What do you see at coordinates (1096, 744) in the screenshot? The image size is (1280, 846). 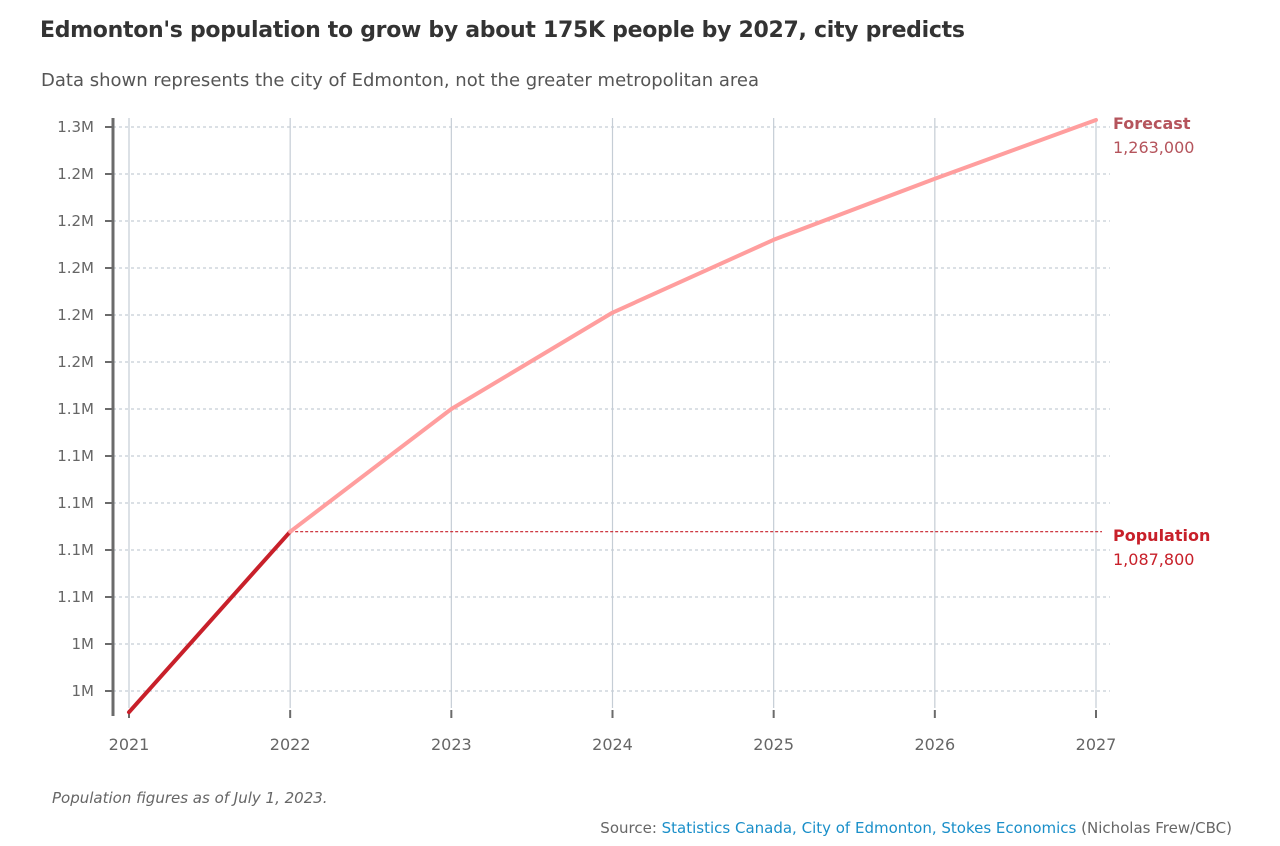 I see `x-tick-label: 2027` at bounding box center [1096, 744].